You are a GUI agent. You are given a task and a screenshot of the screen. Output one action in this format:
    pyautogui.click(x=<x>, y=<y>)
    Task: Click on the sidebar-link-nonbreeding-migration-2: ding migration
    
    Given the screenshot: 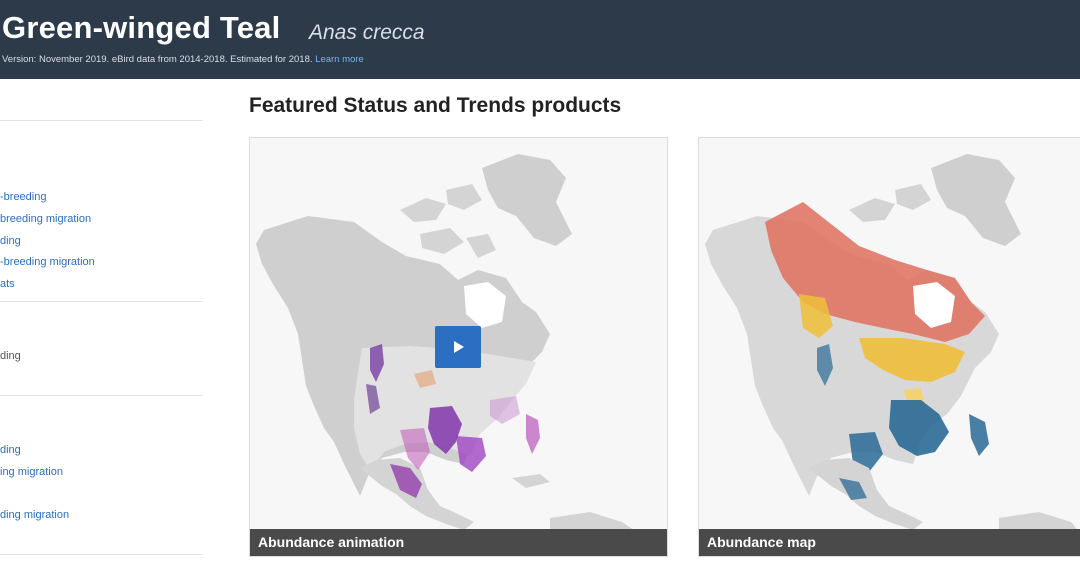 What is the action you would take?
    pyautogui.click(x=35, y=515)
    